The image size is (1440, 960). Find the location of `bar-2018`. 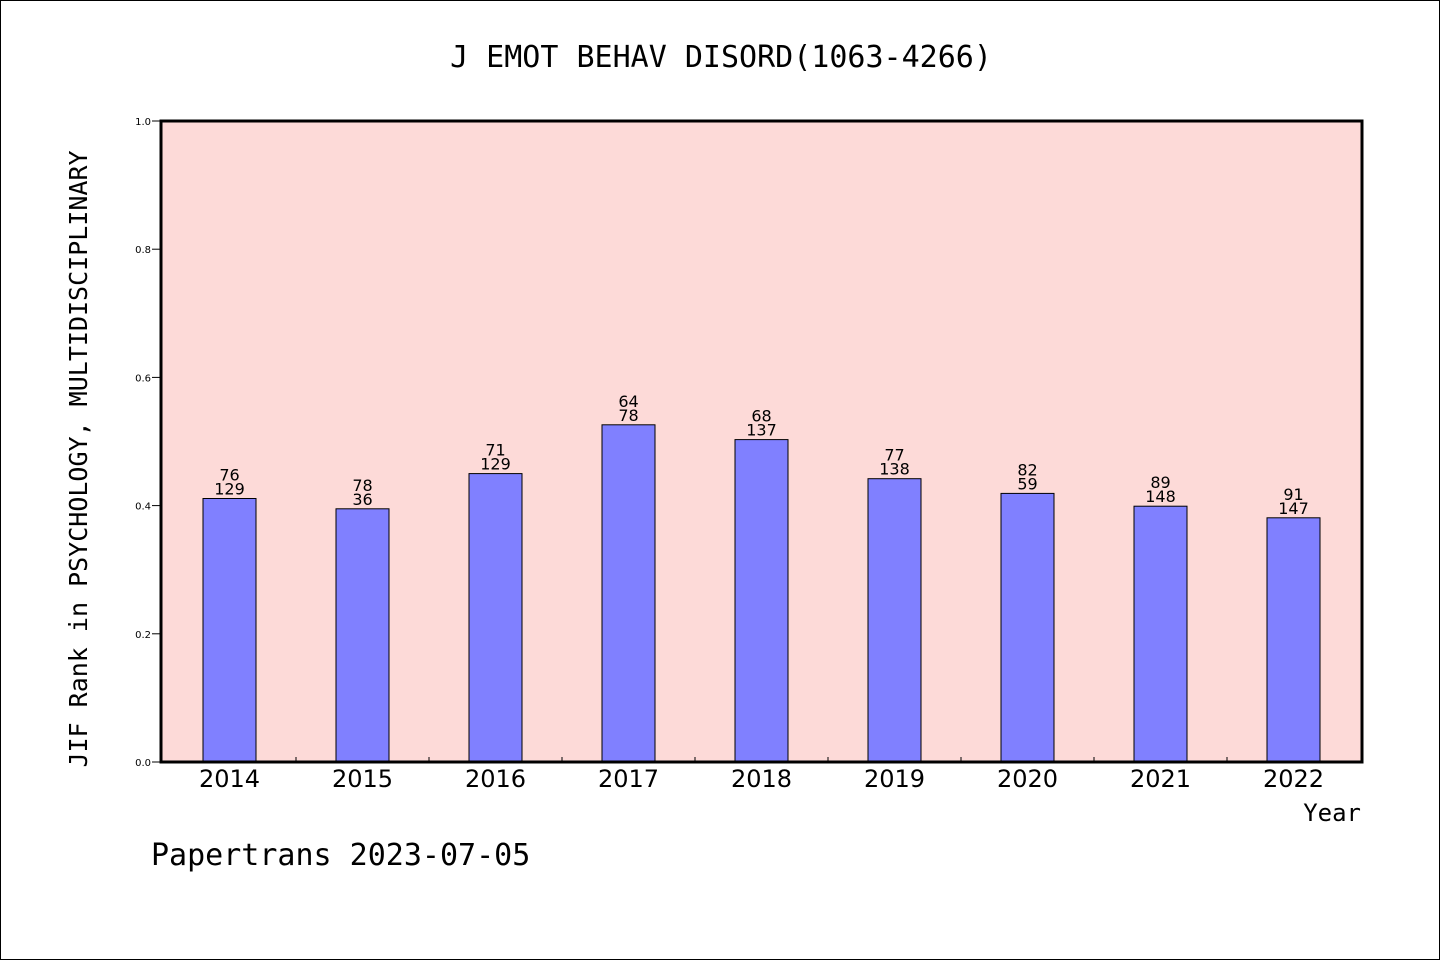

bar-2018 is located at coordinates (761, 601).